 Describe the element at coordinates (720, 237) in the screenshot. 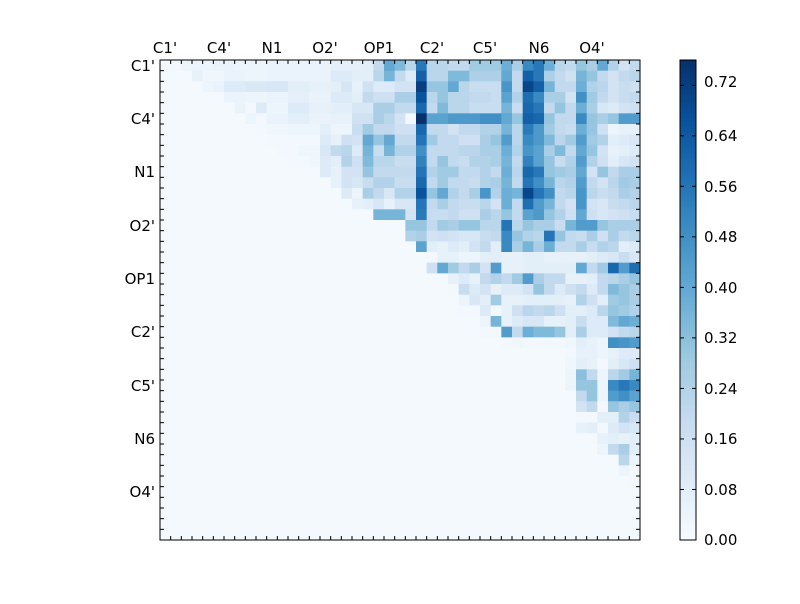

I see `colorbar-tick-label: 0.48` at that location.